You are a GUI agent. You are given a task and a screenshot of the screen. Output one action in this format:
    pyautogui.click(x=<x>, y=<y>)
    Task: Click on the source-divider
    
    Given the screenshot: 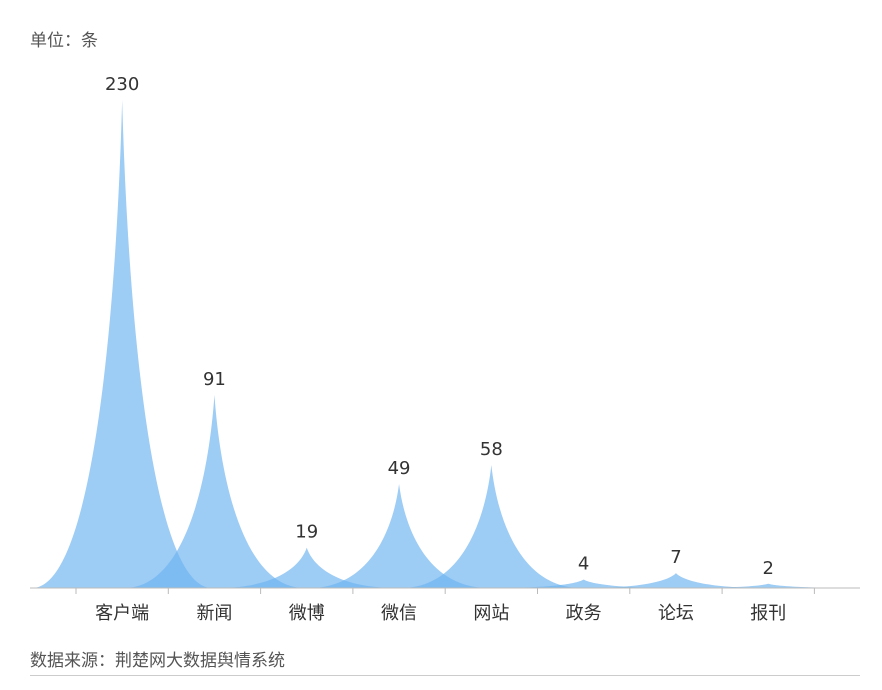 What is the action you would take?
    pyautogui.click(x=445, y=675)
    